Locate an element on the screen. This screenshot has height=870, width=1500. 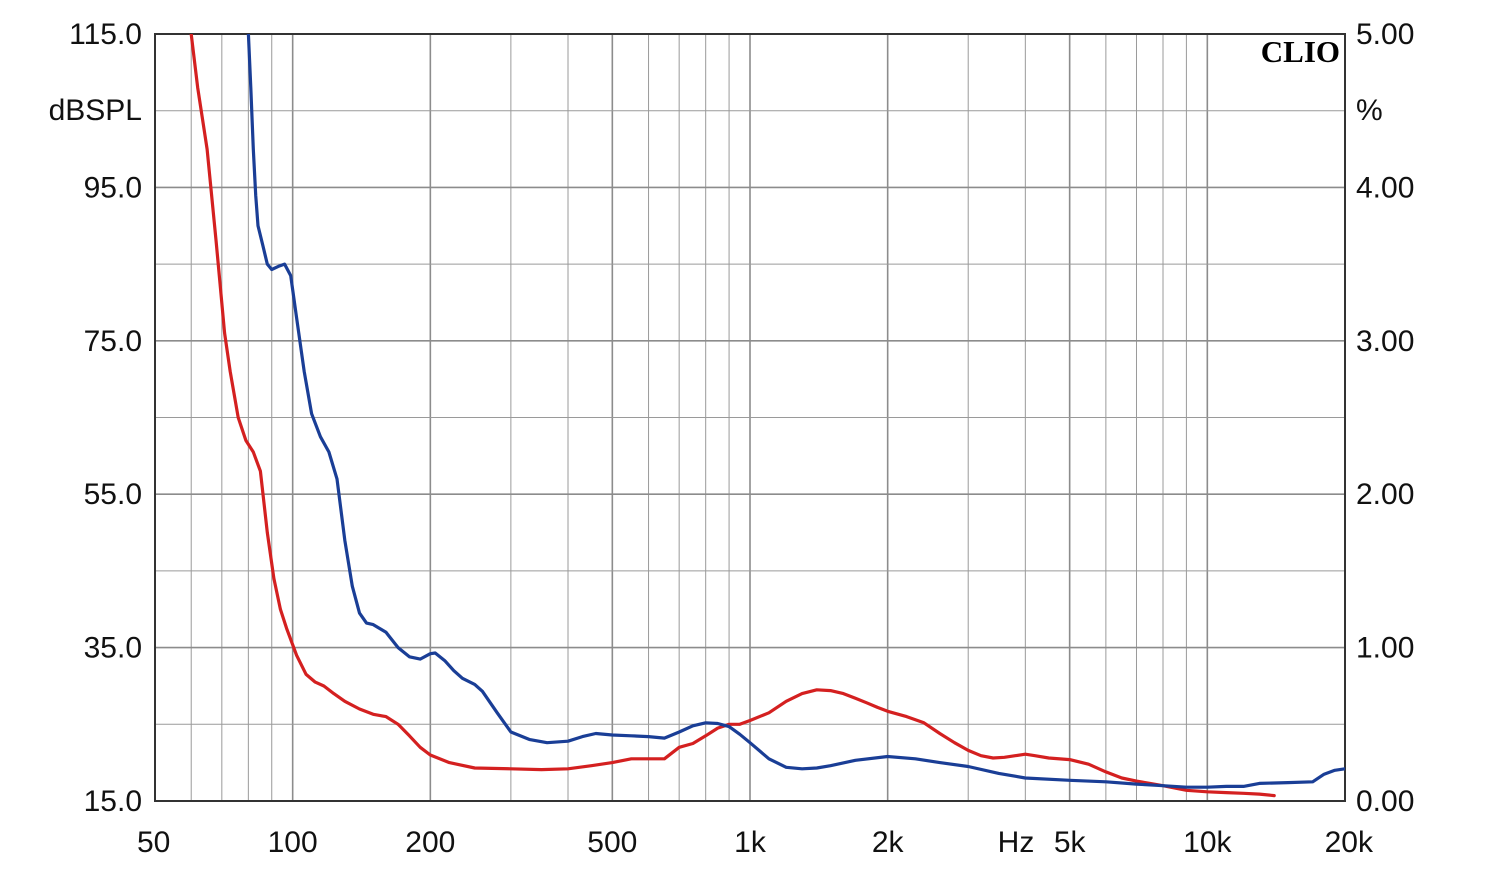
x-tick-label: 1k is located at coordinates (750, 842).